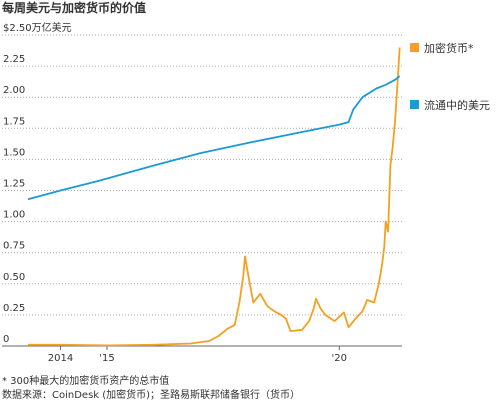  Describe the element at coordinates (106, 358) in the screenshot. I see `x-tick-label: '15` at that location.